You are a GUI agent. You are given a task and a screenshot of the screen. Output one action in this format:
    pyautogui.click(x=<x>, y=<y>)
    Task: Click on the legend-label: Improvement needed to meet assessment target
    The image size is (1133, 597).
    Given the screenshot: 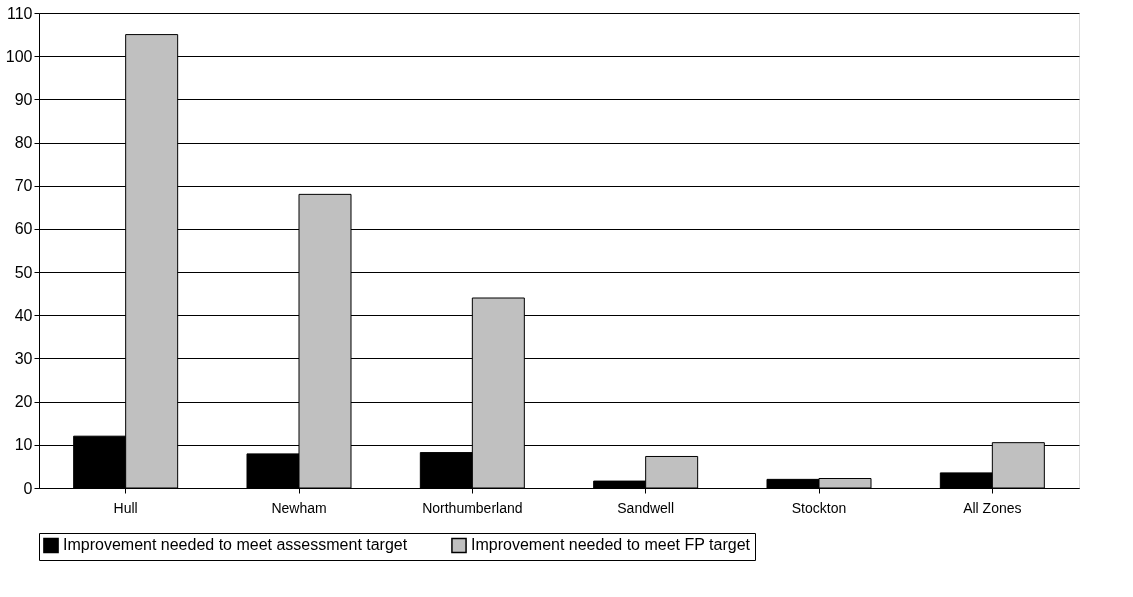 What is the action you would take?
    pyautogui.click(x=235, y=545)
    